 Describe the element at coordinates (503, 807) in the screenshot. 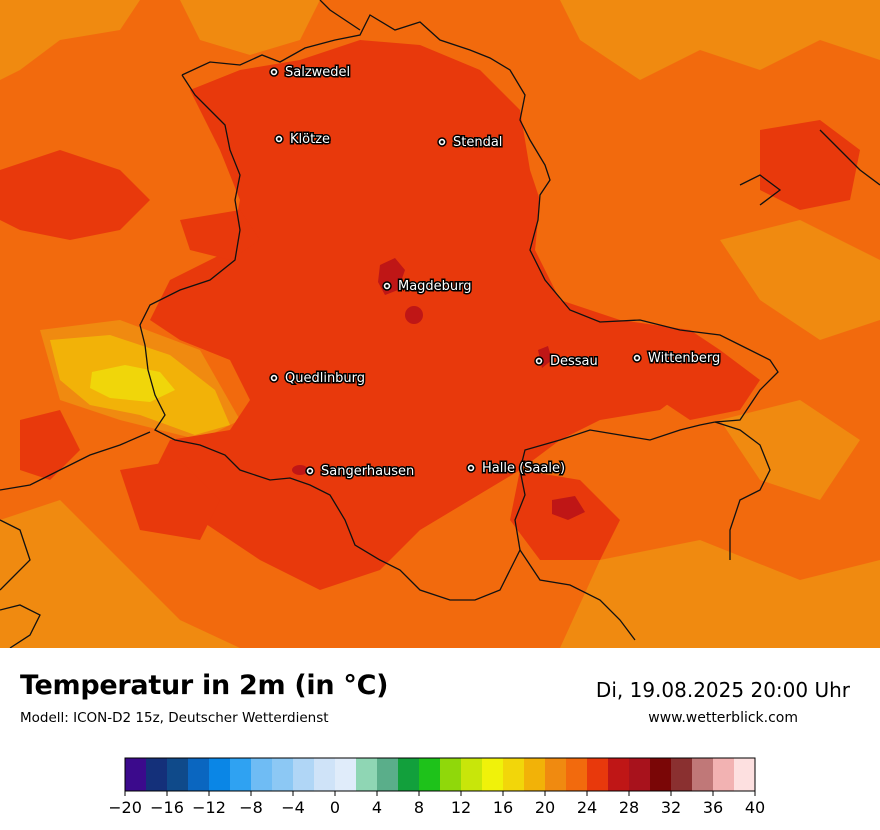

I see `legend-tick-label: 16` at that location.